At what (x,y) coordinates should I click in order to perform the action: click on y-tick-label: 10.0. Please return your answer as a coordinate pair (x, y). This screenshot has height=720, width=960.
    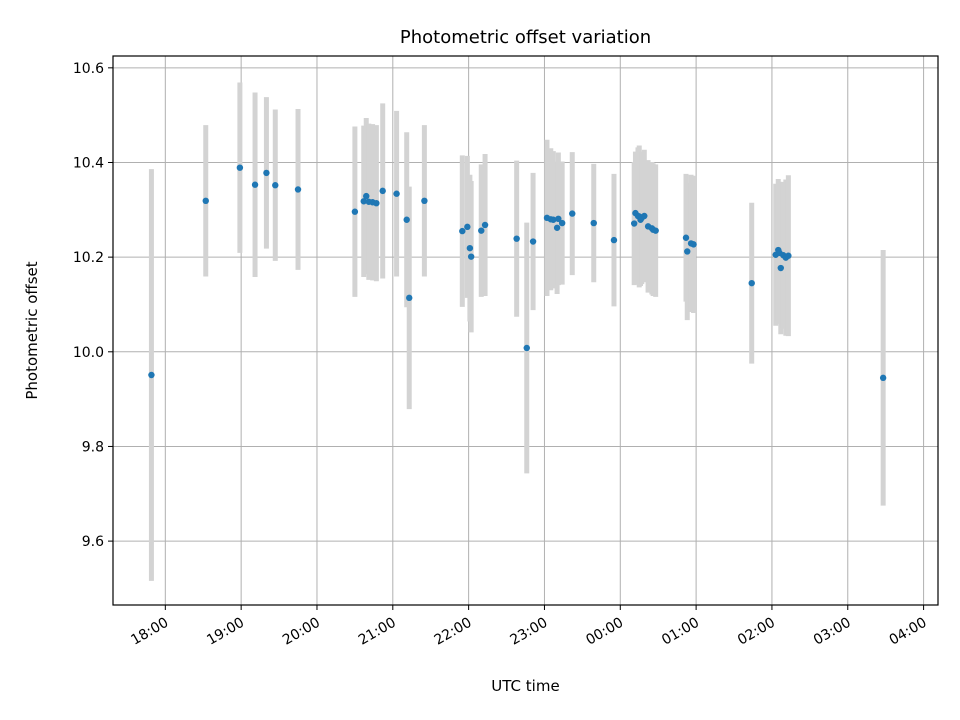
    Looking at the image, I should click on (88, 353).